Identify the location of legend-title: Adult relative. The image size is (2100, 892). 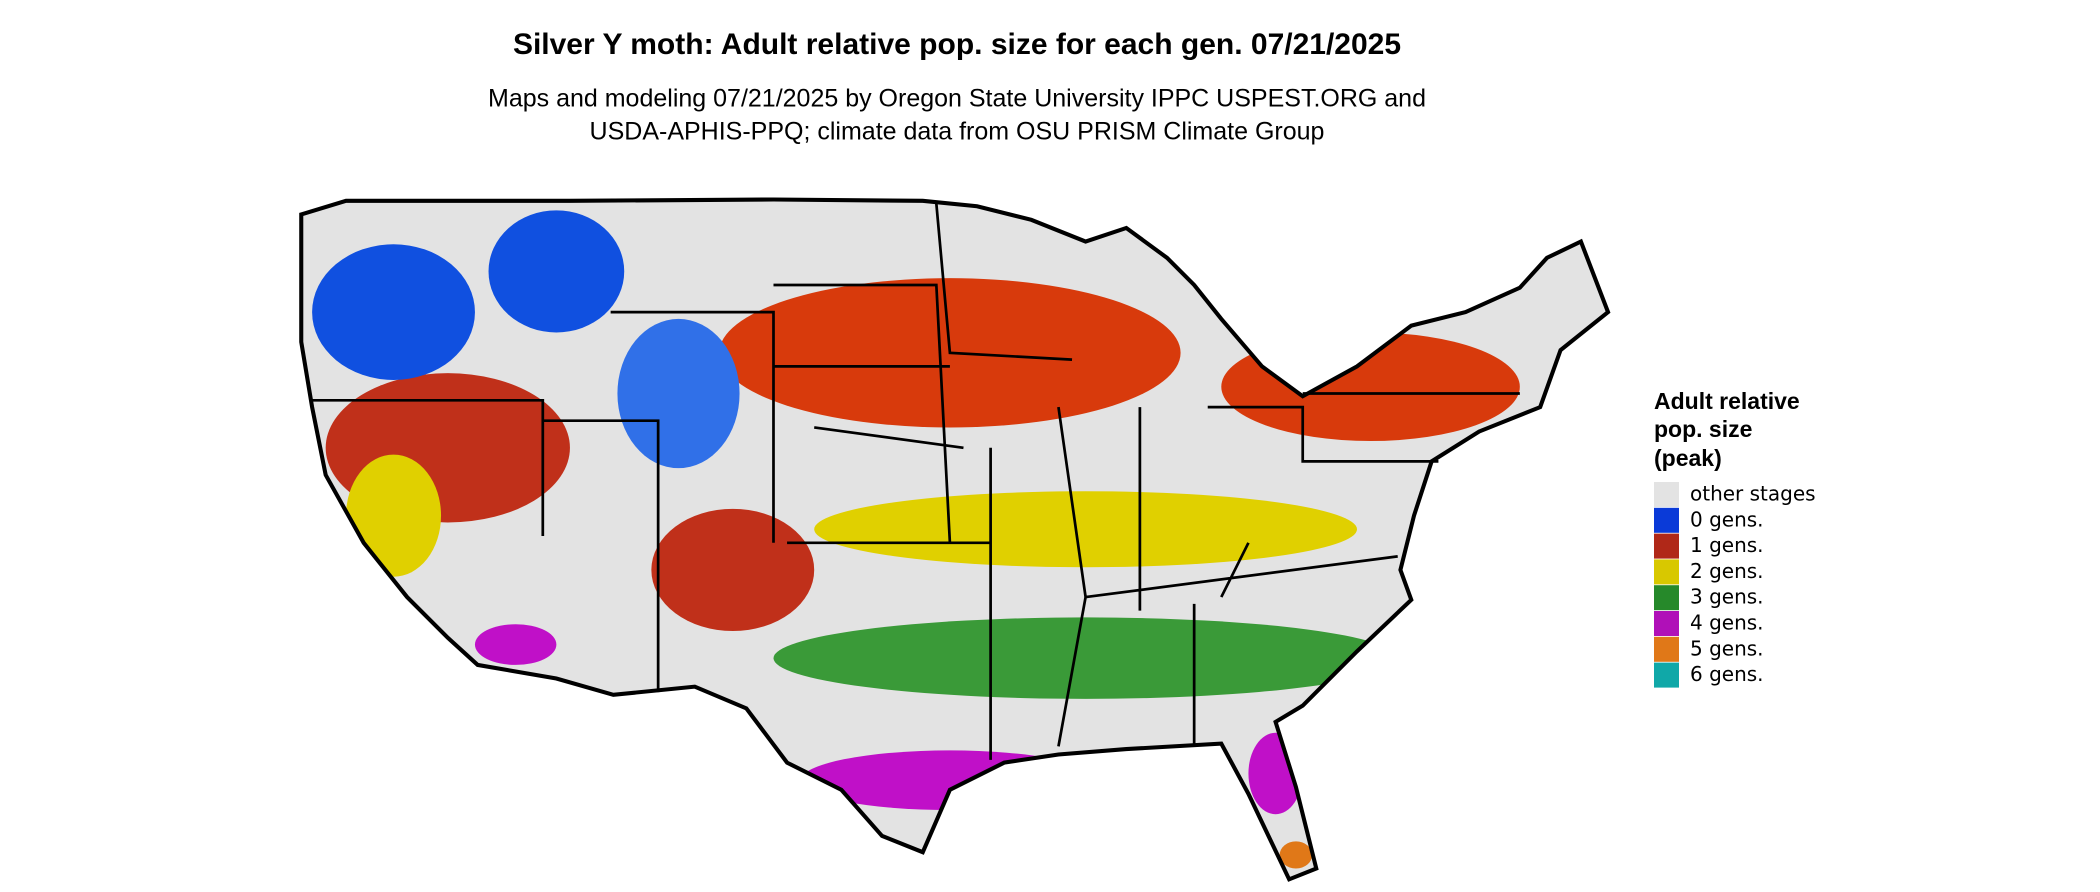
(1727, 401).